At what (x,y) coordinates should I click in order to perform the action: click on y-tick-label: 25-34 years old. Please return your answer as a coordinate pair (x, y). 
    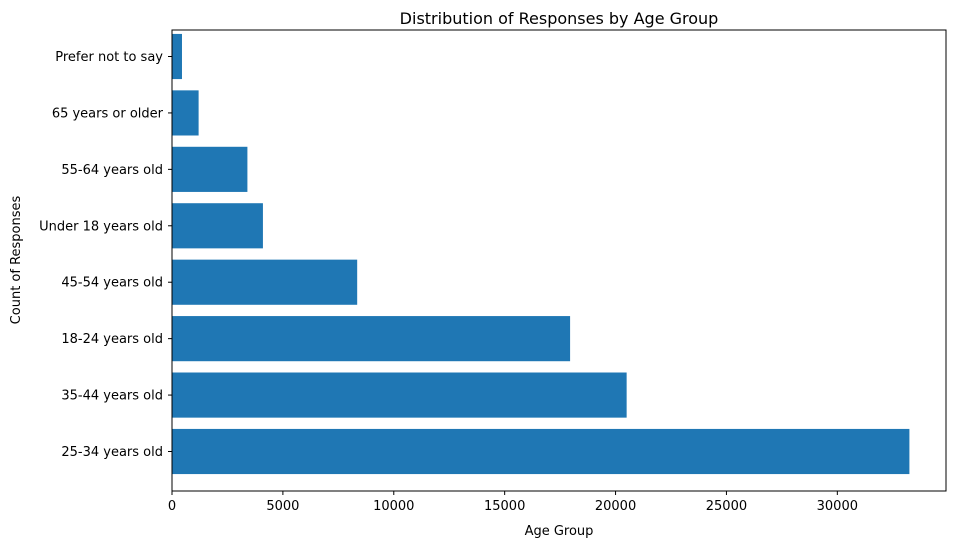
    Looking at the image, I should click on (112, 452).